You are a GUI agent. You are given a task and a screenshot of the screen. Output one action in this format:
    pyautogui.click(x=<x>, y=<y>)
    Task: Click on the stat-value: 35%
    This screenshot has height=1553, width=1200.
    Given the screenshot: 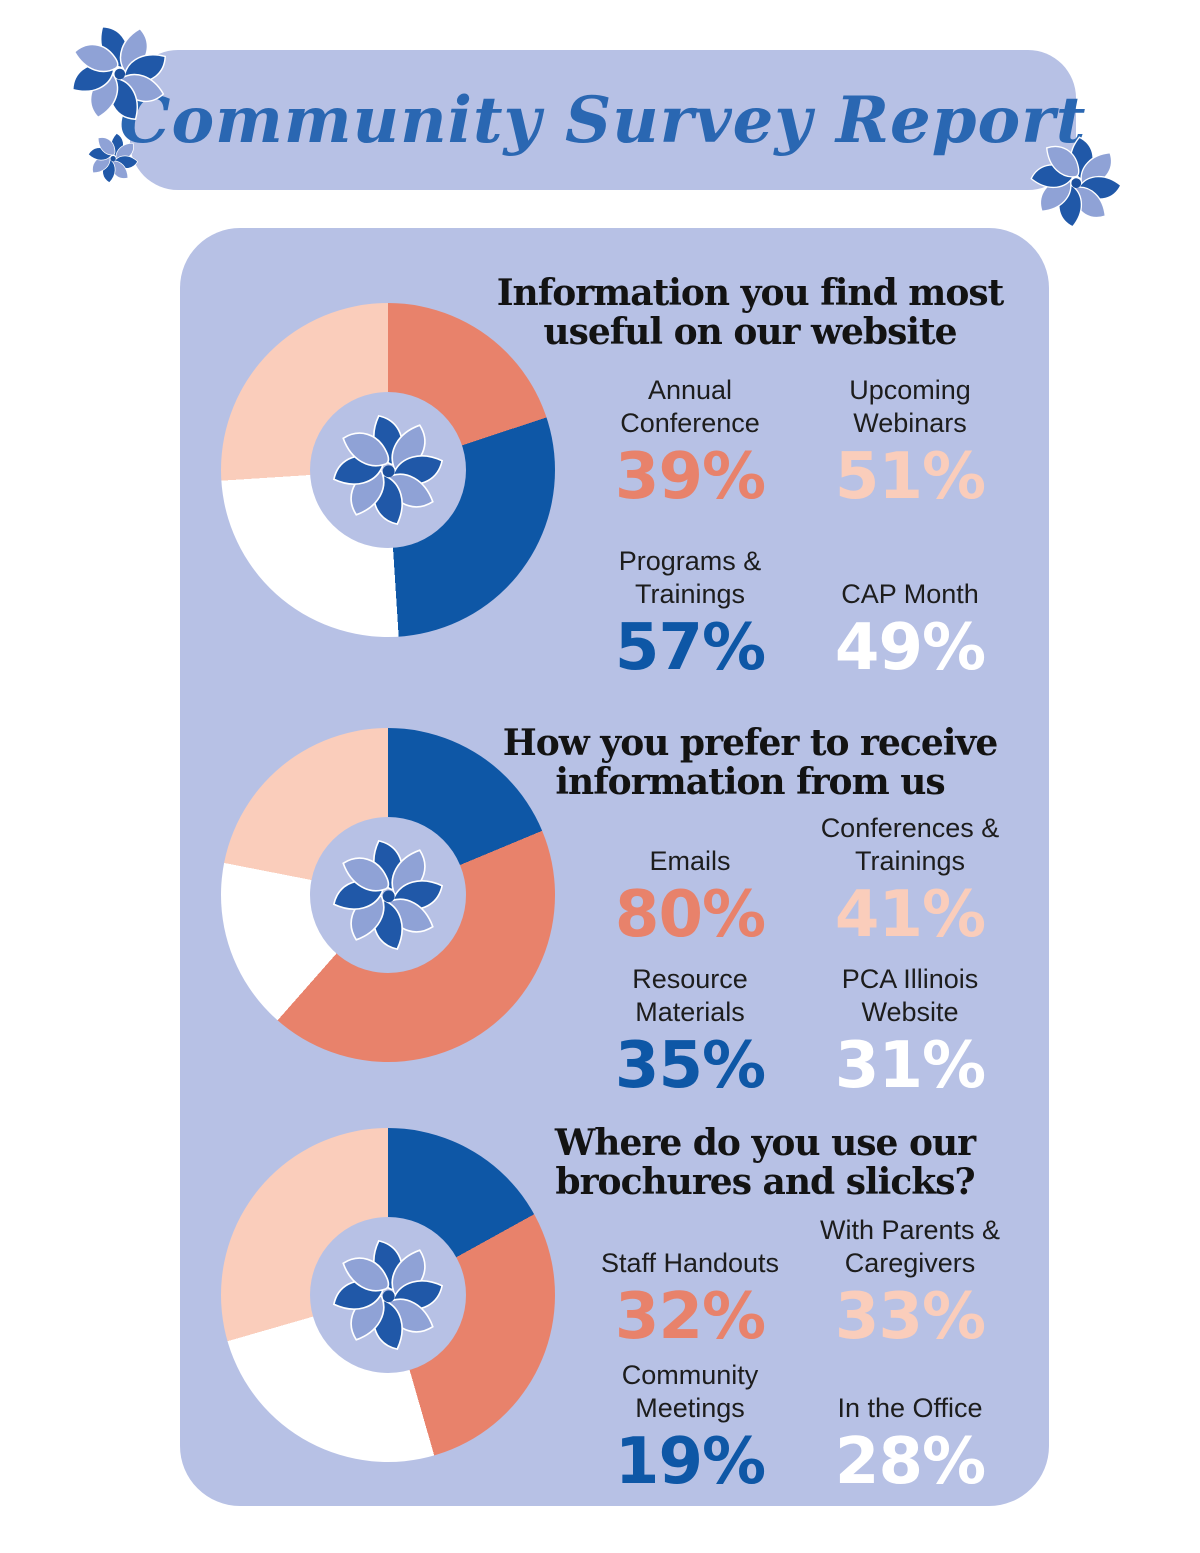 What is the action you would take?
    pyautogui.click(x=690, y=1065)
    